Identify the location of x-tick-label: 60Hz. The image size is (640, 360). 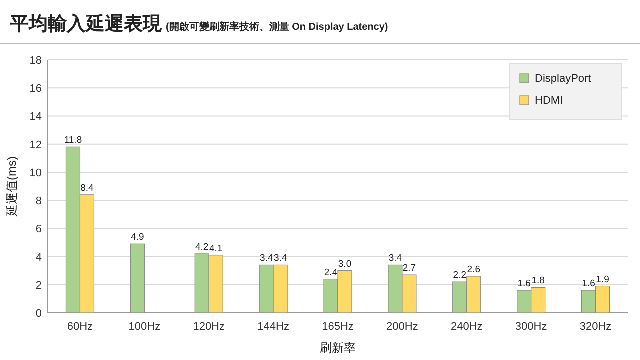
(80, 327).